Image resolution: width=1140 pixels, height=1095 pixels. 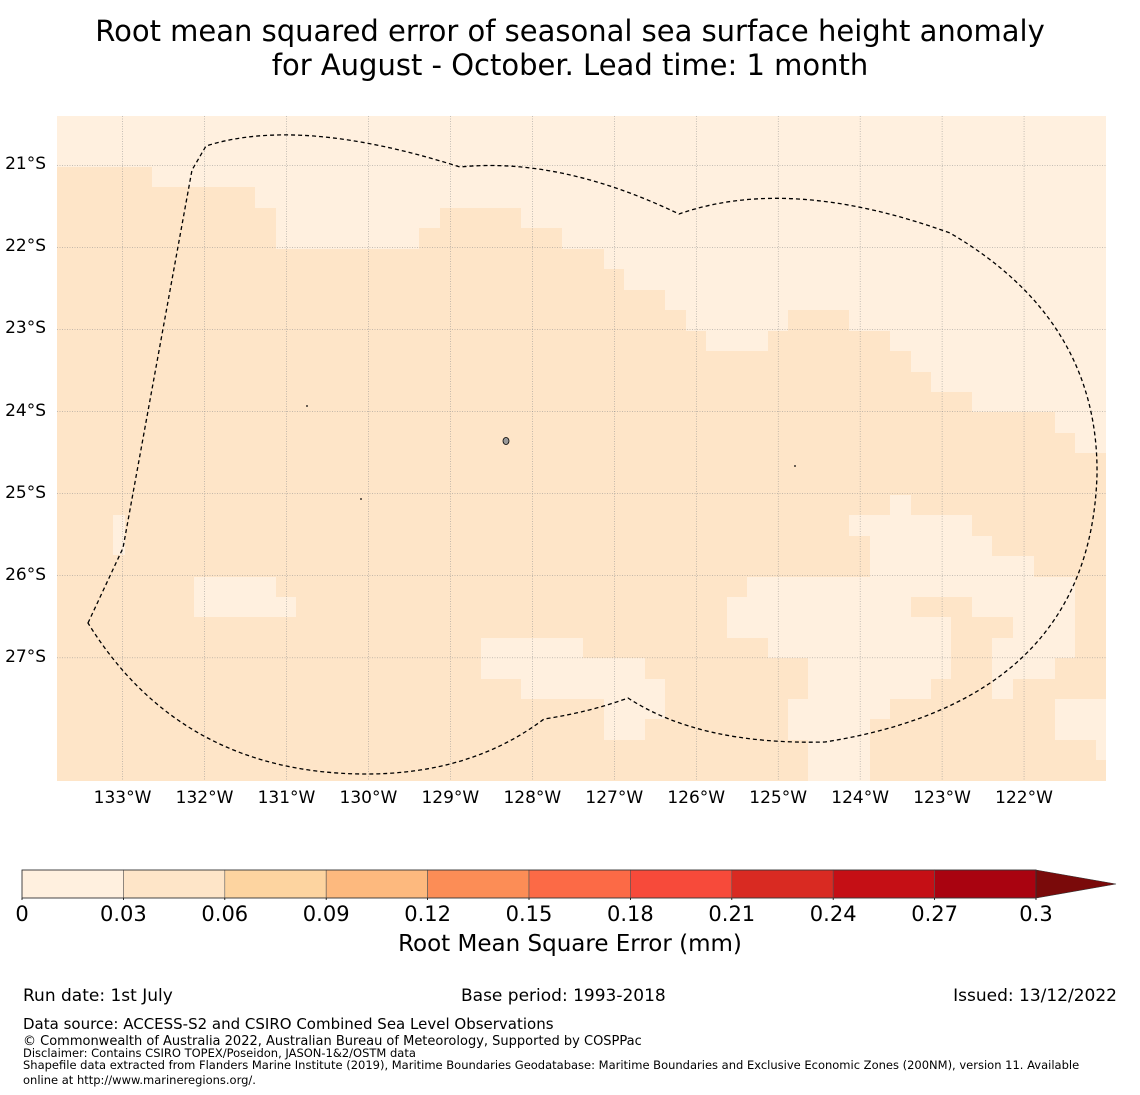 What do you see at coordinates (732, 914) in the screenshot?
I see `colorbar-tick-label: 0.21` at bounding box center [732, 914].